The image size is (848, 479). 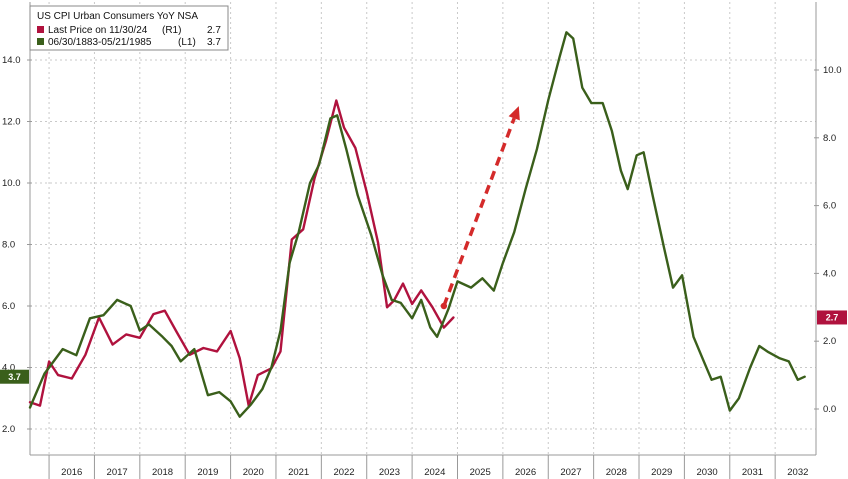 What do you see at coordinates (214, 42) in the screenshot?
I see `legend-value-green: 3.7` at bounding box center [214, 42].